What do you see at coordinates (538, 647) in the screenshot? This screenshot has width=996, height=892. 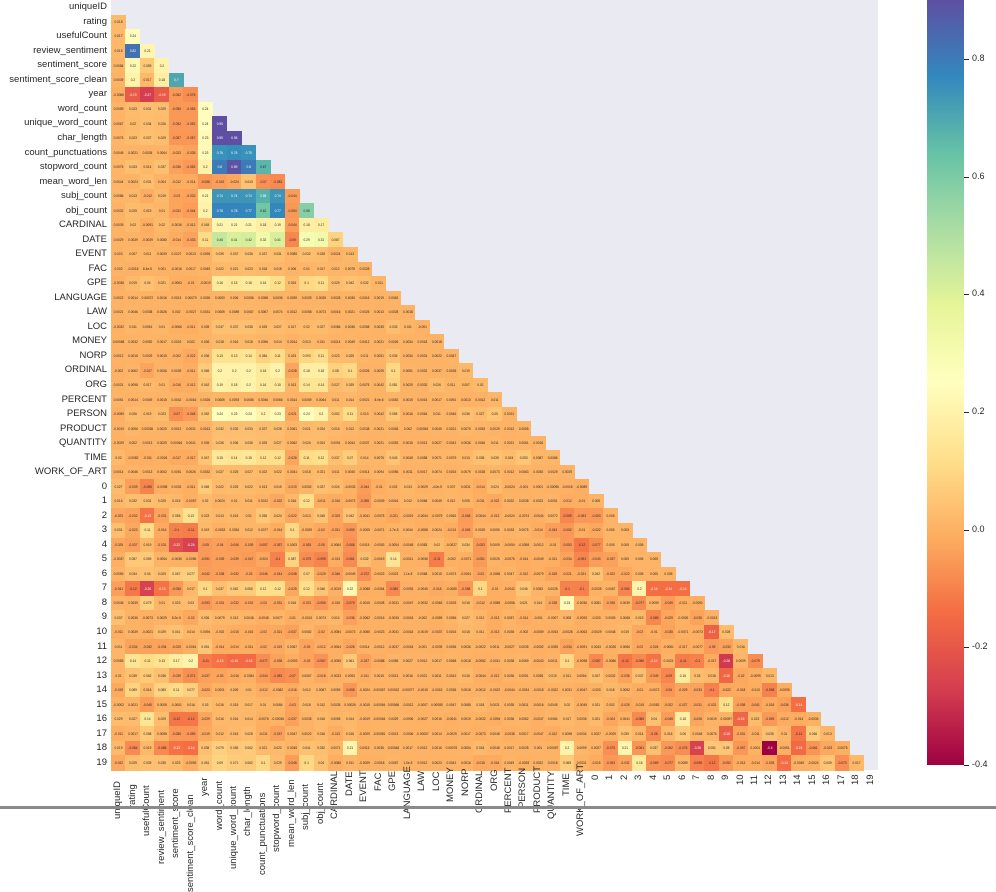 I see `heatmap-cell: -0.0052` at bounding box center [538, 647].